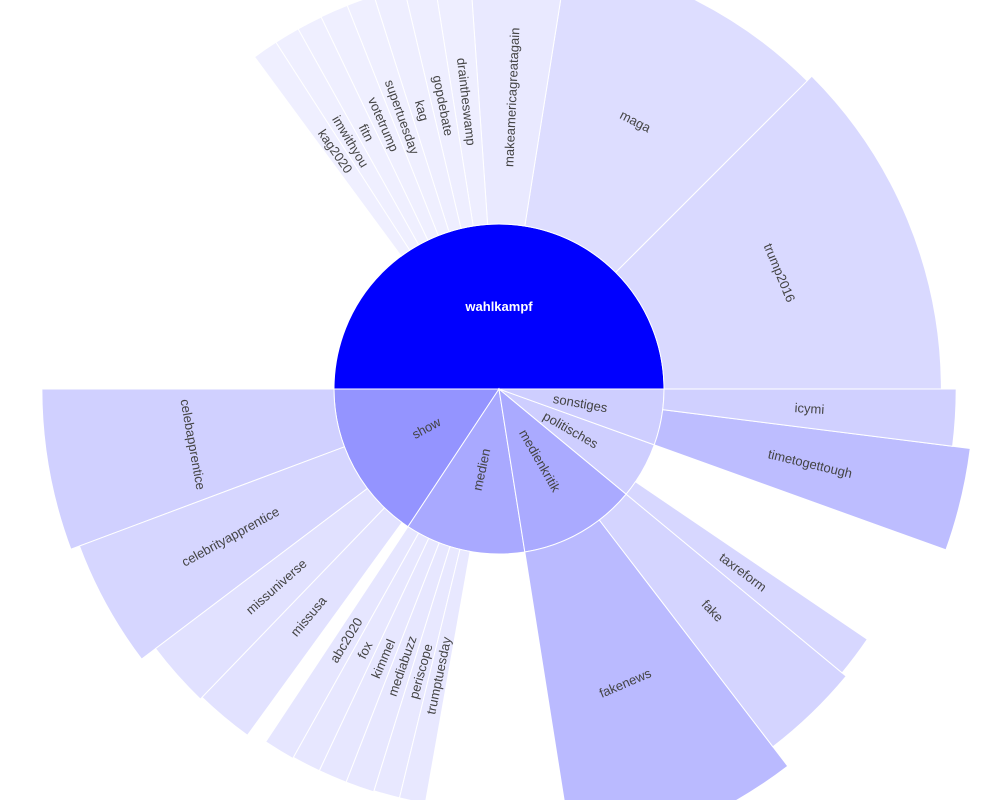  I want to click on leaf-label-fitn: fitn, so click(366, 132).